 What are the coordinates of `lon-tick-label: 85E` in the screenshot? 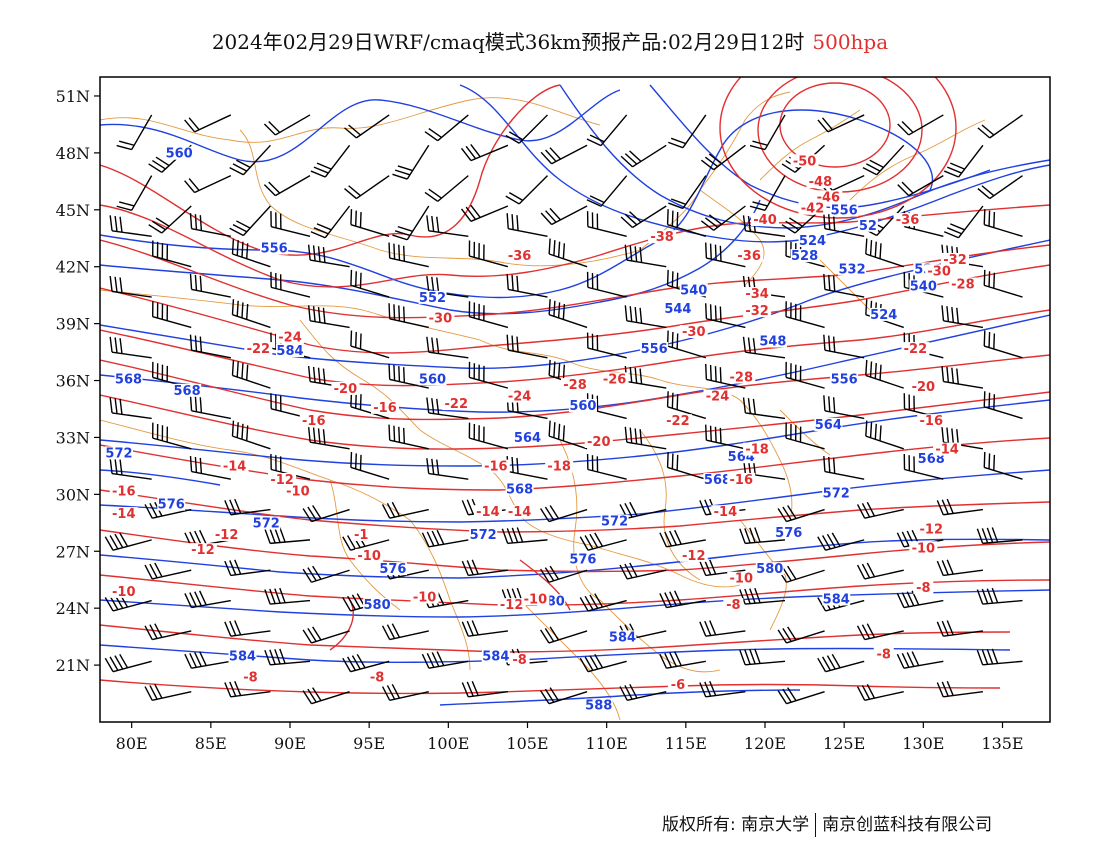 It's located at (211, 743).